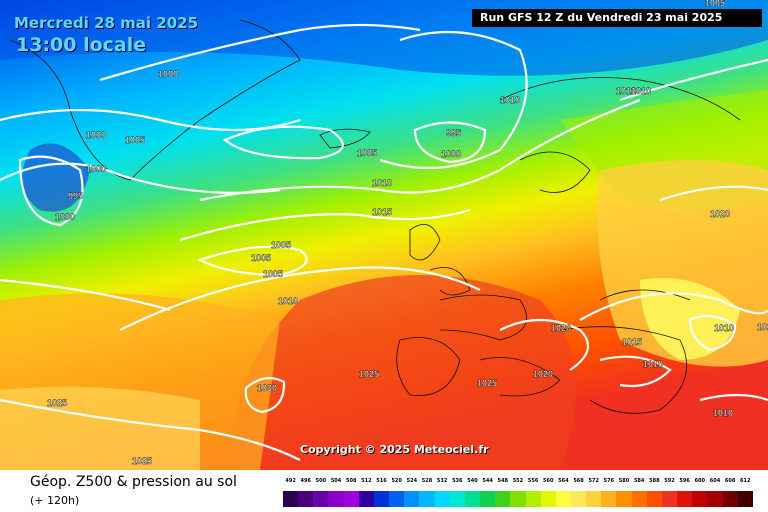 This screenshot has height=512, width=768. Describe the element at coordinates (457, 481) in the screenshot. I see `scale-label: 536` at that location.